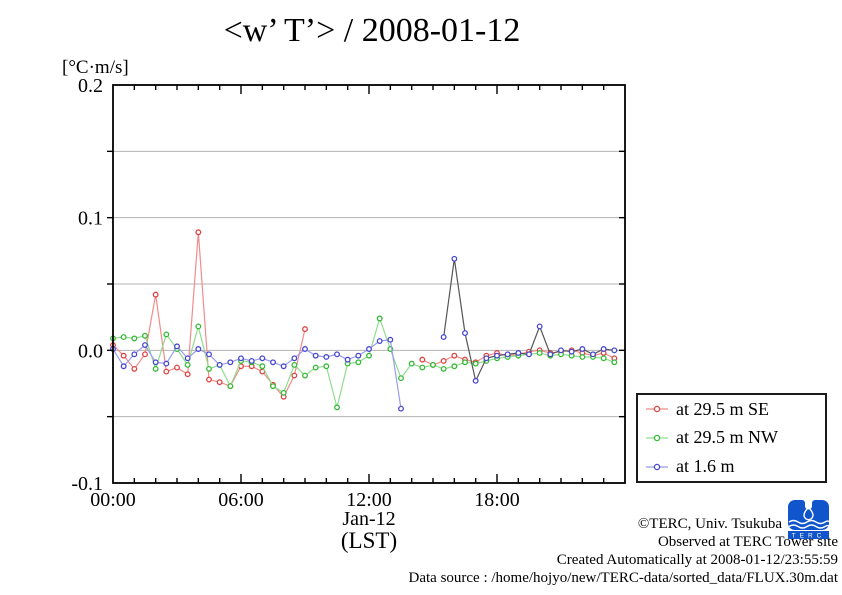 This screenshot has width=842, height=595. What do you see at coordinates (95, 67) in the screenshot?
I see `y-axis-unit-label: [°C·m/s]` at bounding box center [95, 67].